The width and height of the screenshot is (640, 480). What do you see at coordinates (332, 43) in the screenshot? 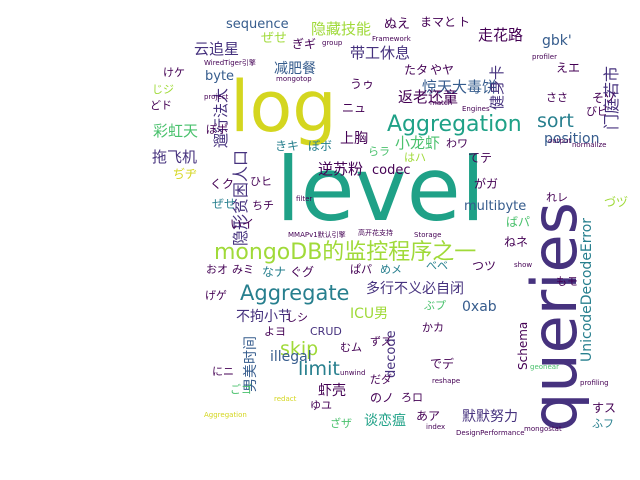
I see `word-group: group` at bounding box center [332, 43].